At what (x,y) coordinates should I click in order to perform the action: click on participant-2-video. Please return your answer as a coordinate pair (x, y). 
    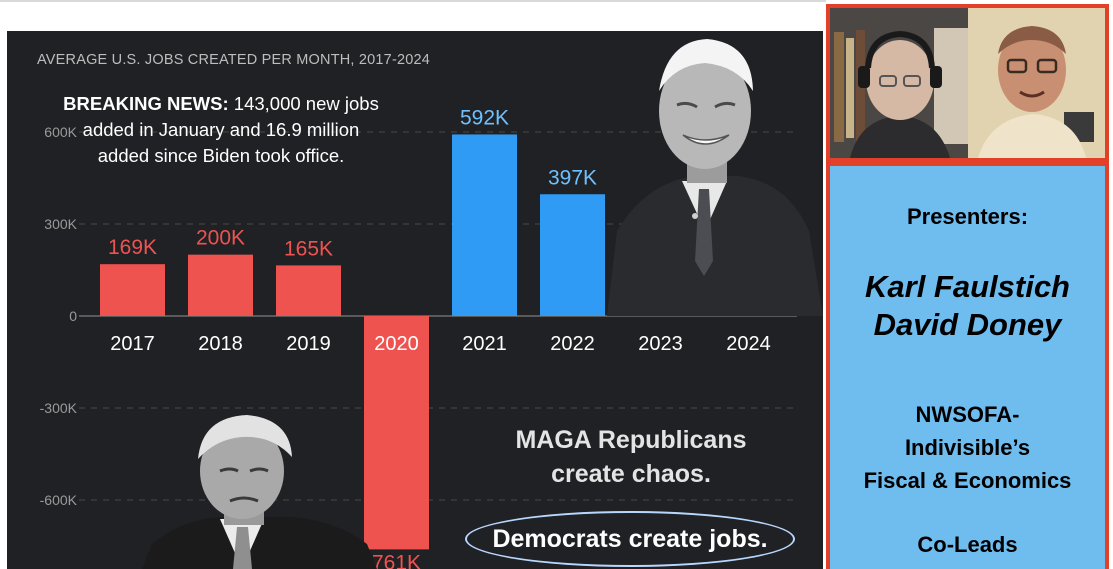
    Looking at the image, I should click on (1036, 83).